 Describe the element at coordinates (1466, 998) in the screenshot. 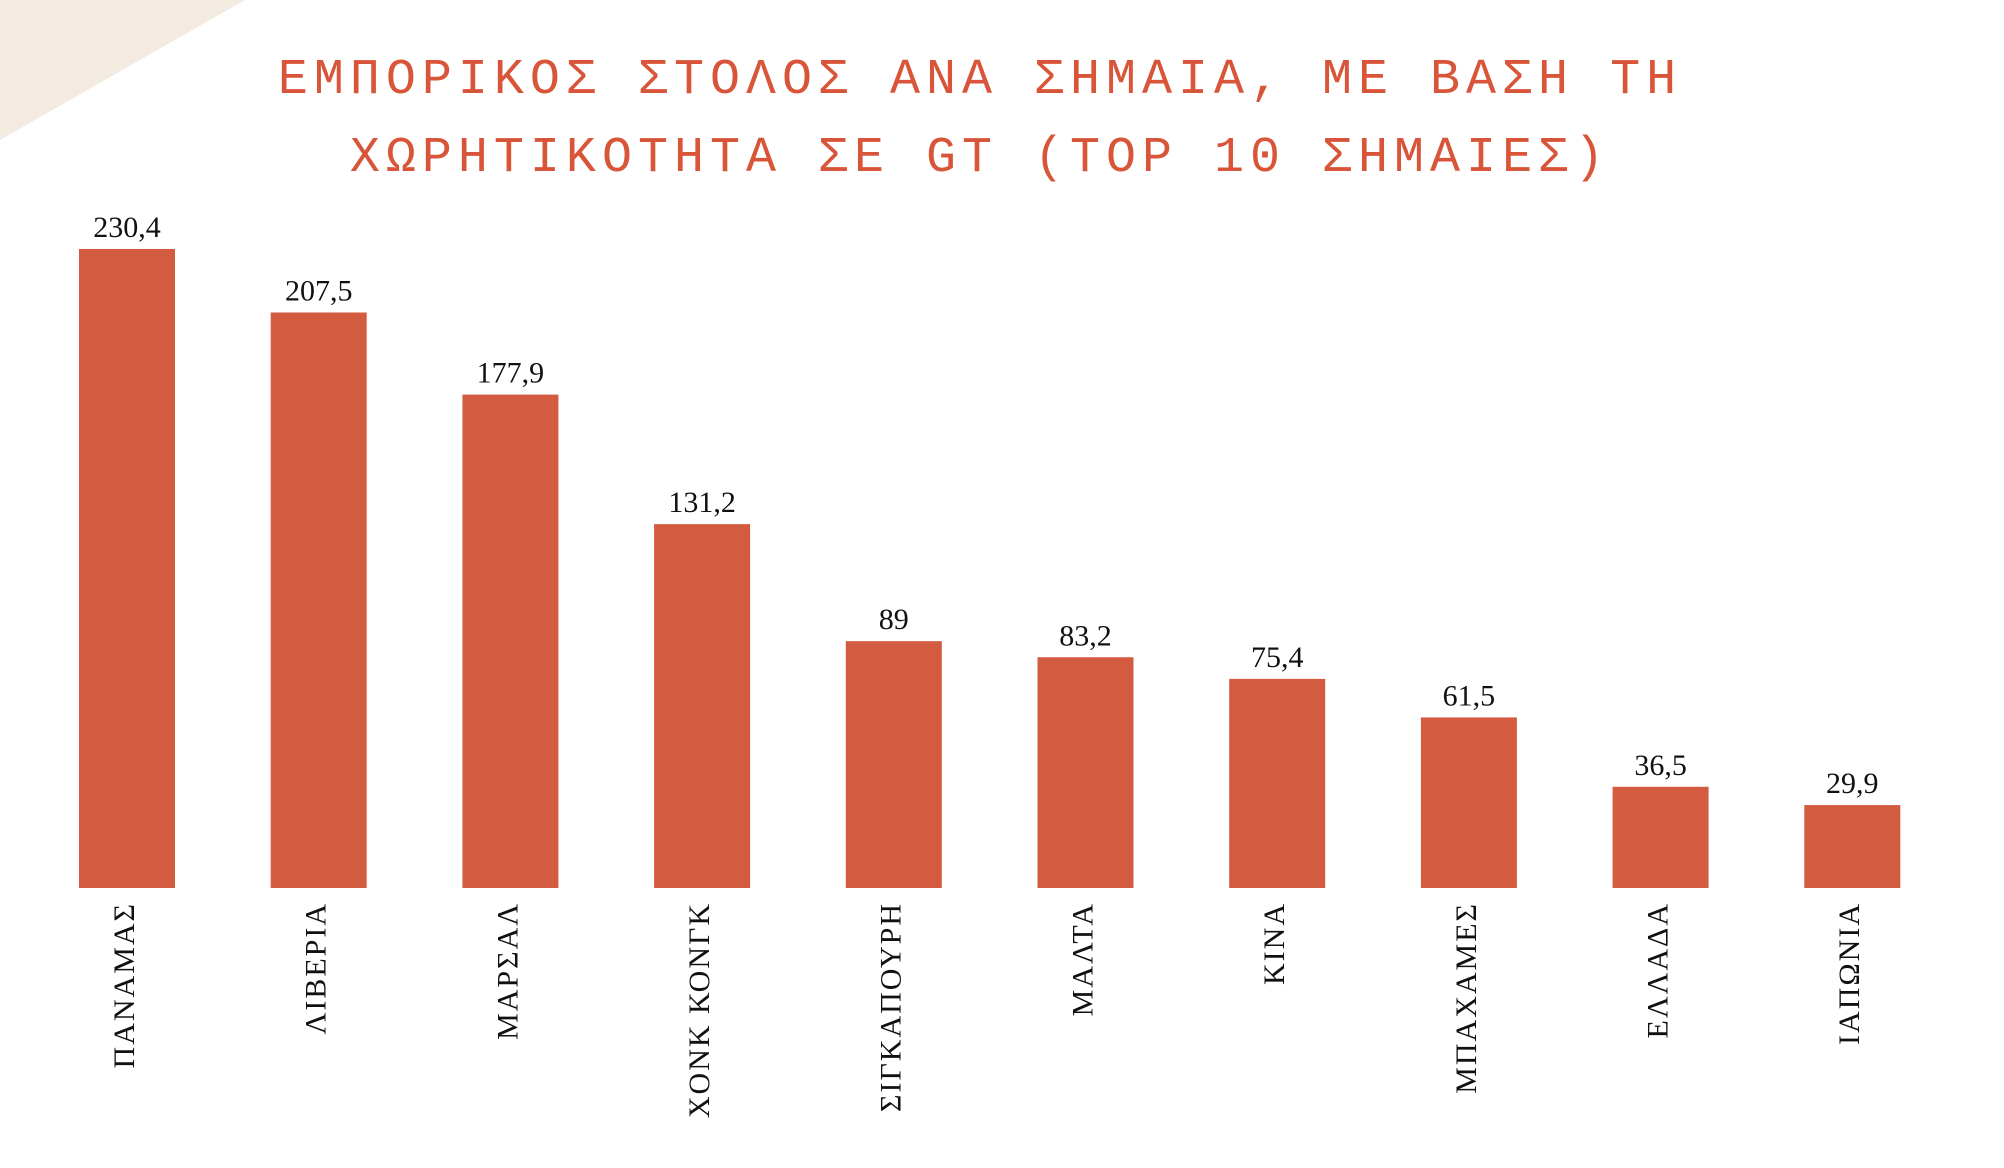

I see `x-tick-label: ΜΠΑΧΑΜΕΣ` at that location.